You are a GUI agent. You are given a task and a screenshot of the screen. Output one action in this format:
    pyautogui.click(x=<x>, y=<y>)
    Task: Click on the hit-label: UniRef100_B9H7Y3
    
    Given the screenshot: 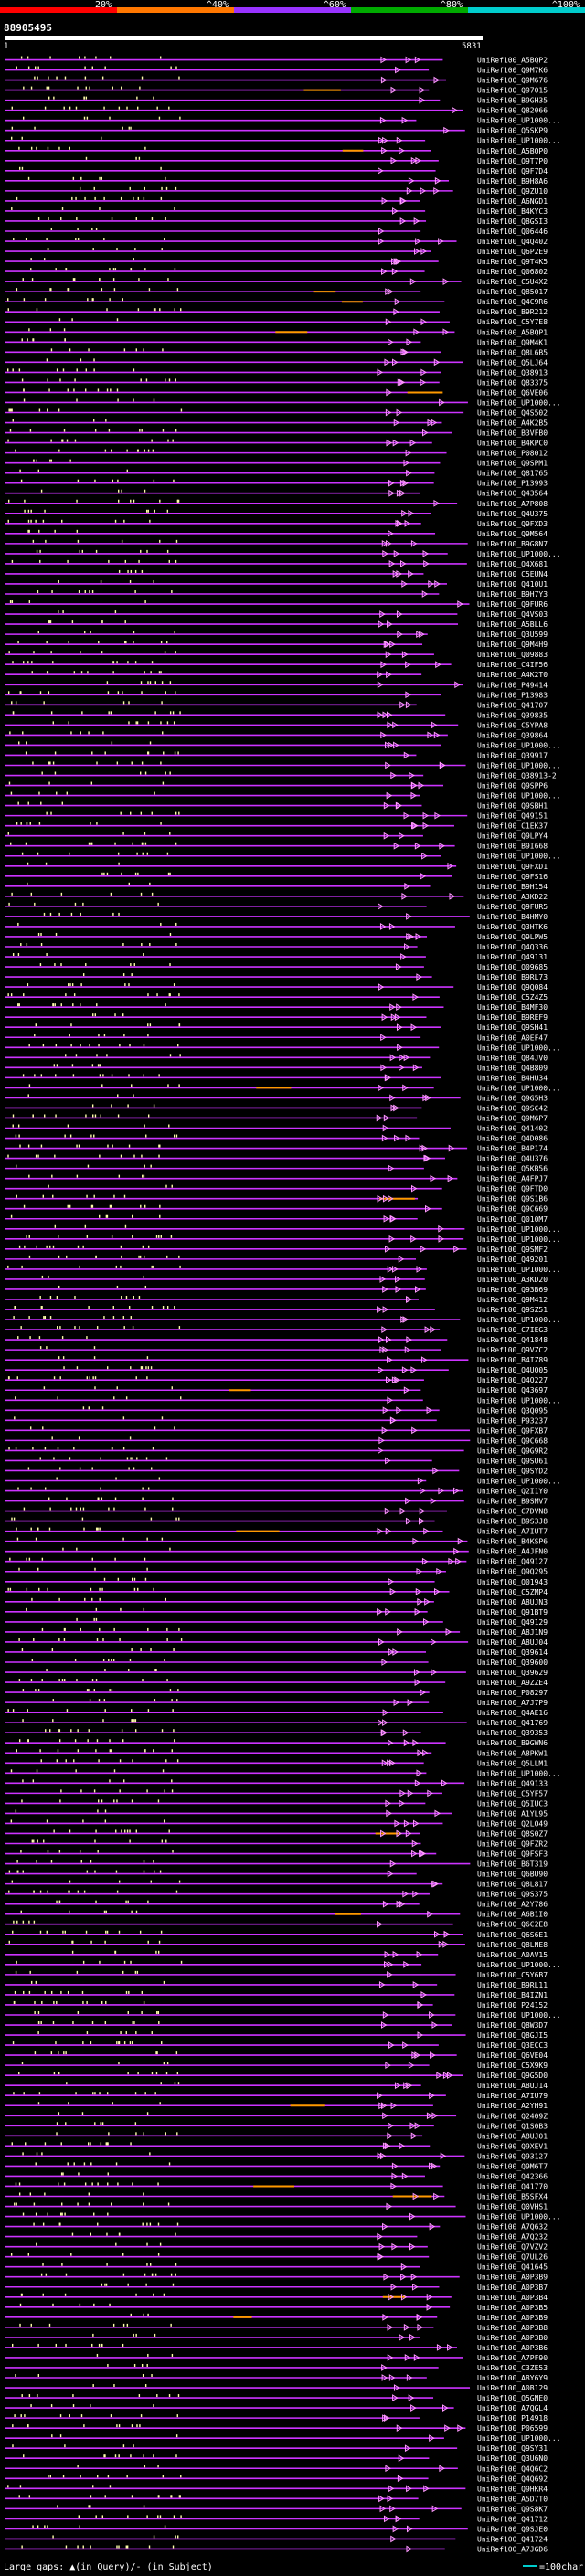 What is the action you would take?
    pyautogui.click(x=512, y=594)
    